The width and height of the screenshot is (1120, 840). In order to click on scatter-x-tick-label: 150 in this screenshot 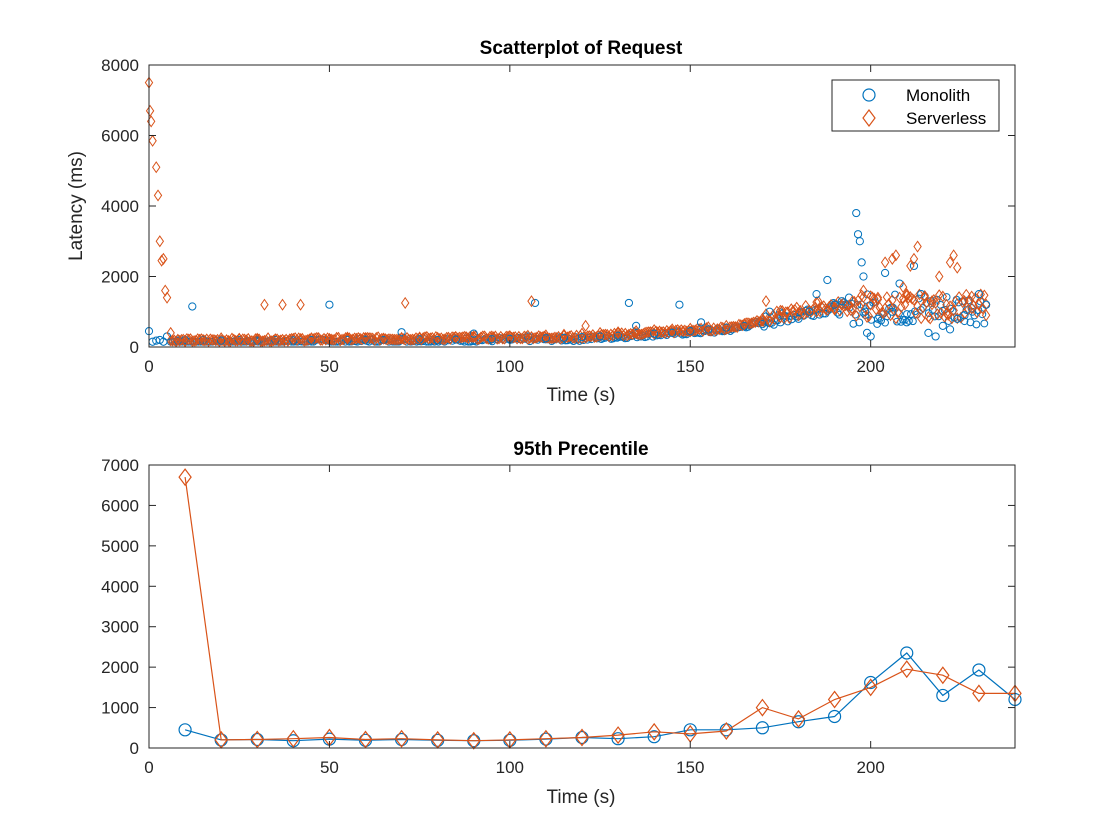, I will do `click(690, 366)`.